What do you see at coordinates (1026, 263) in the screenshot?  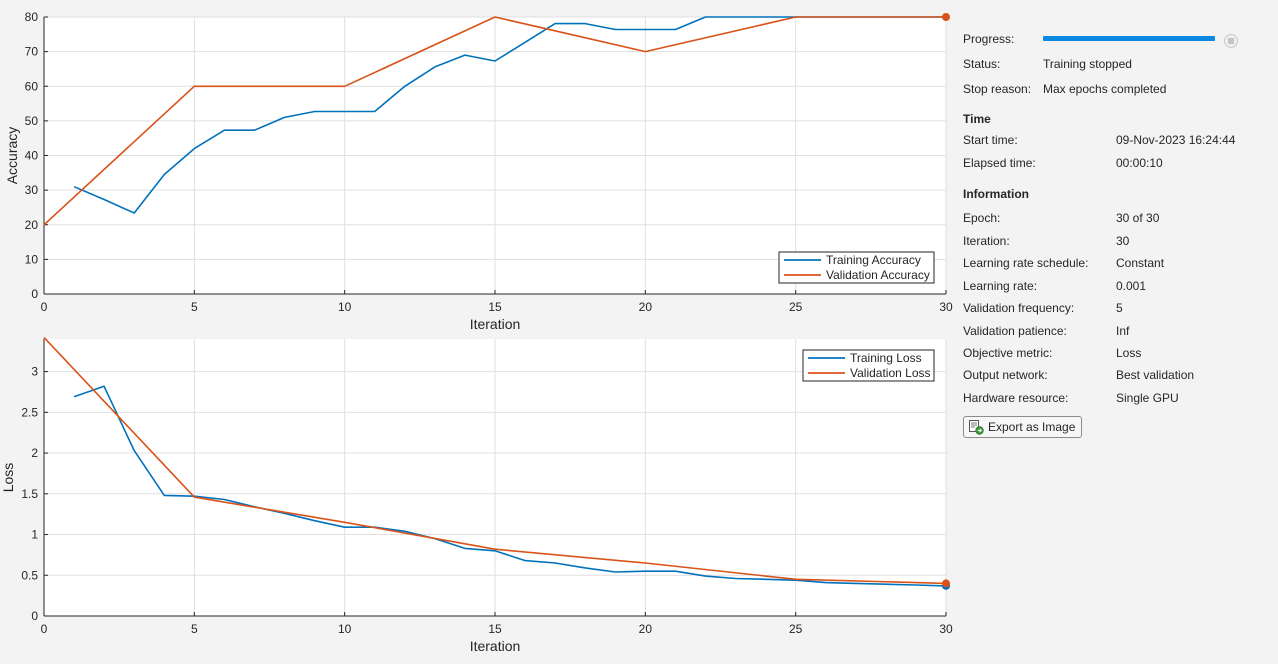 I see `lr-schedule-label: Learning rate schedule:` at bounding box center [1026, 263].